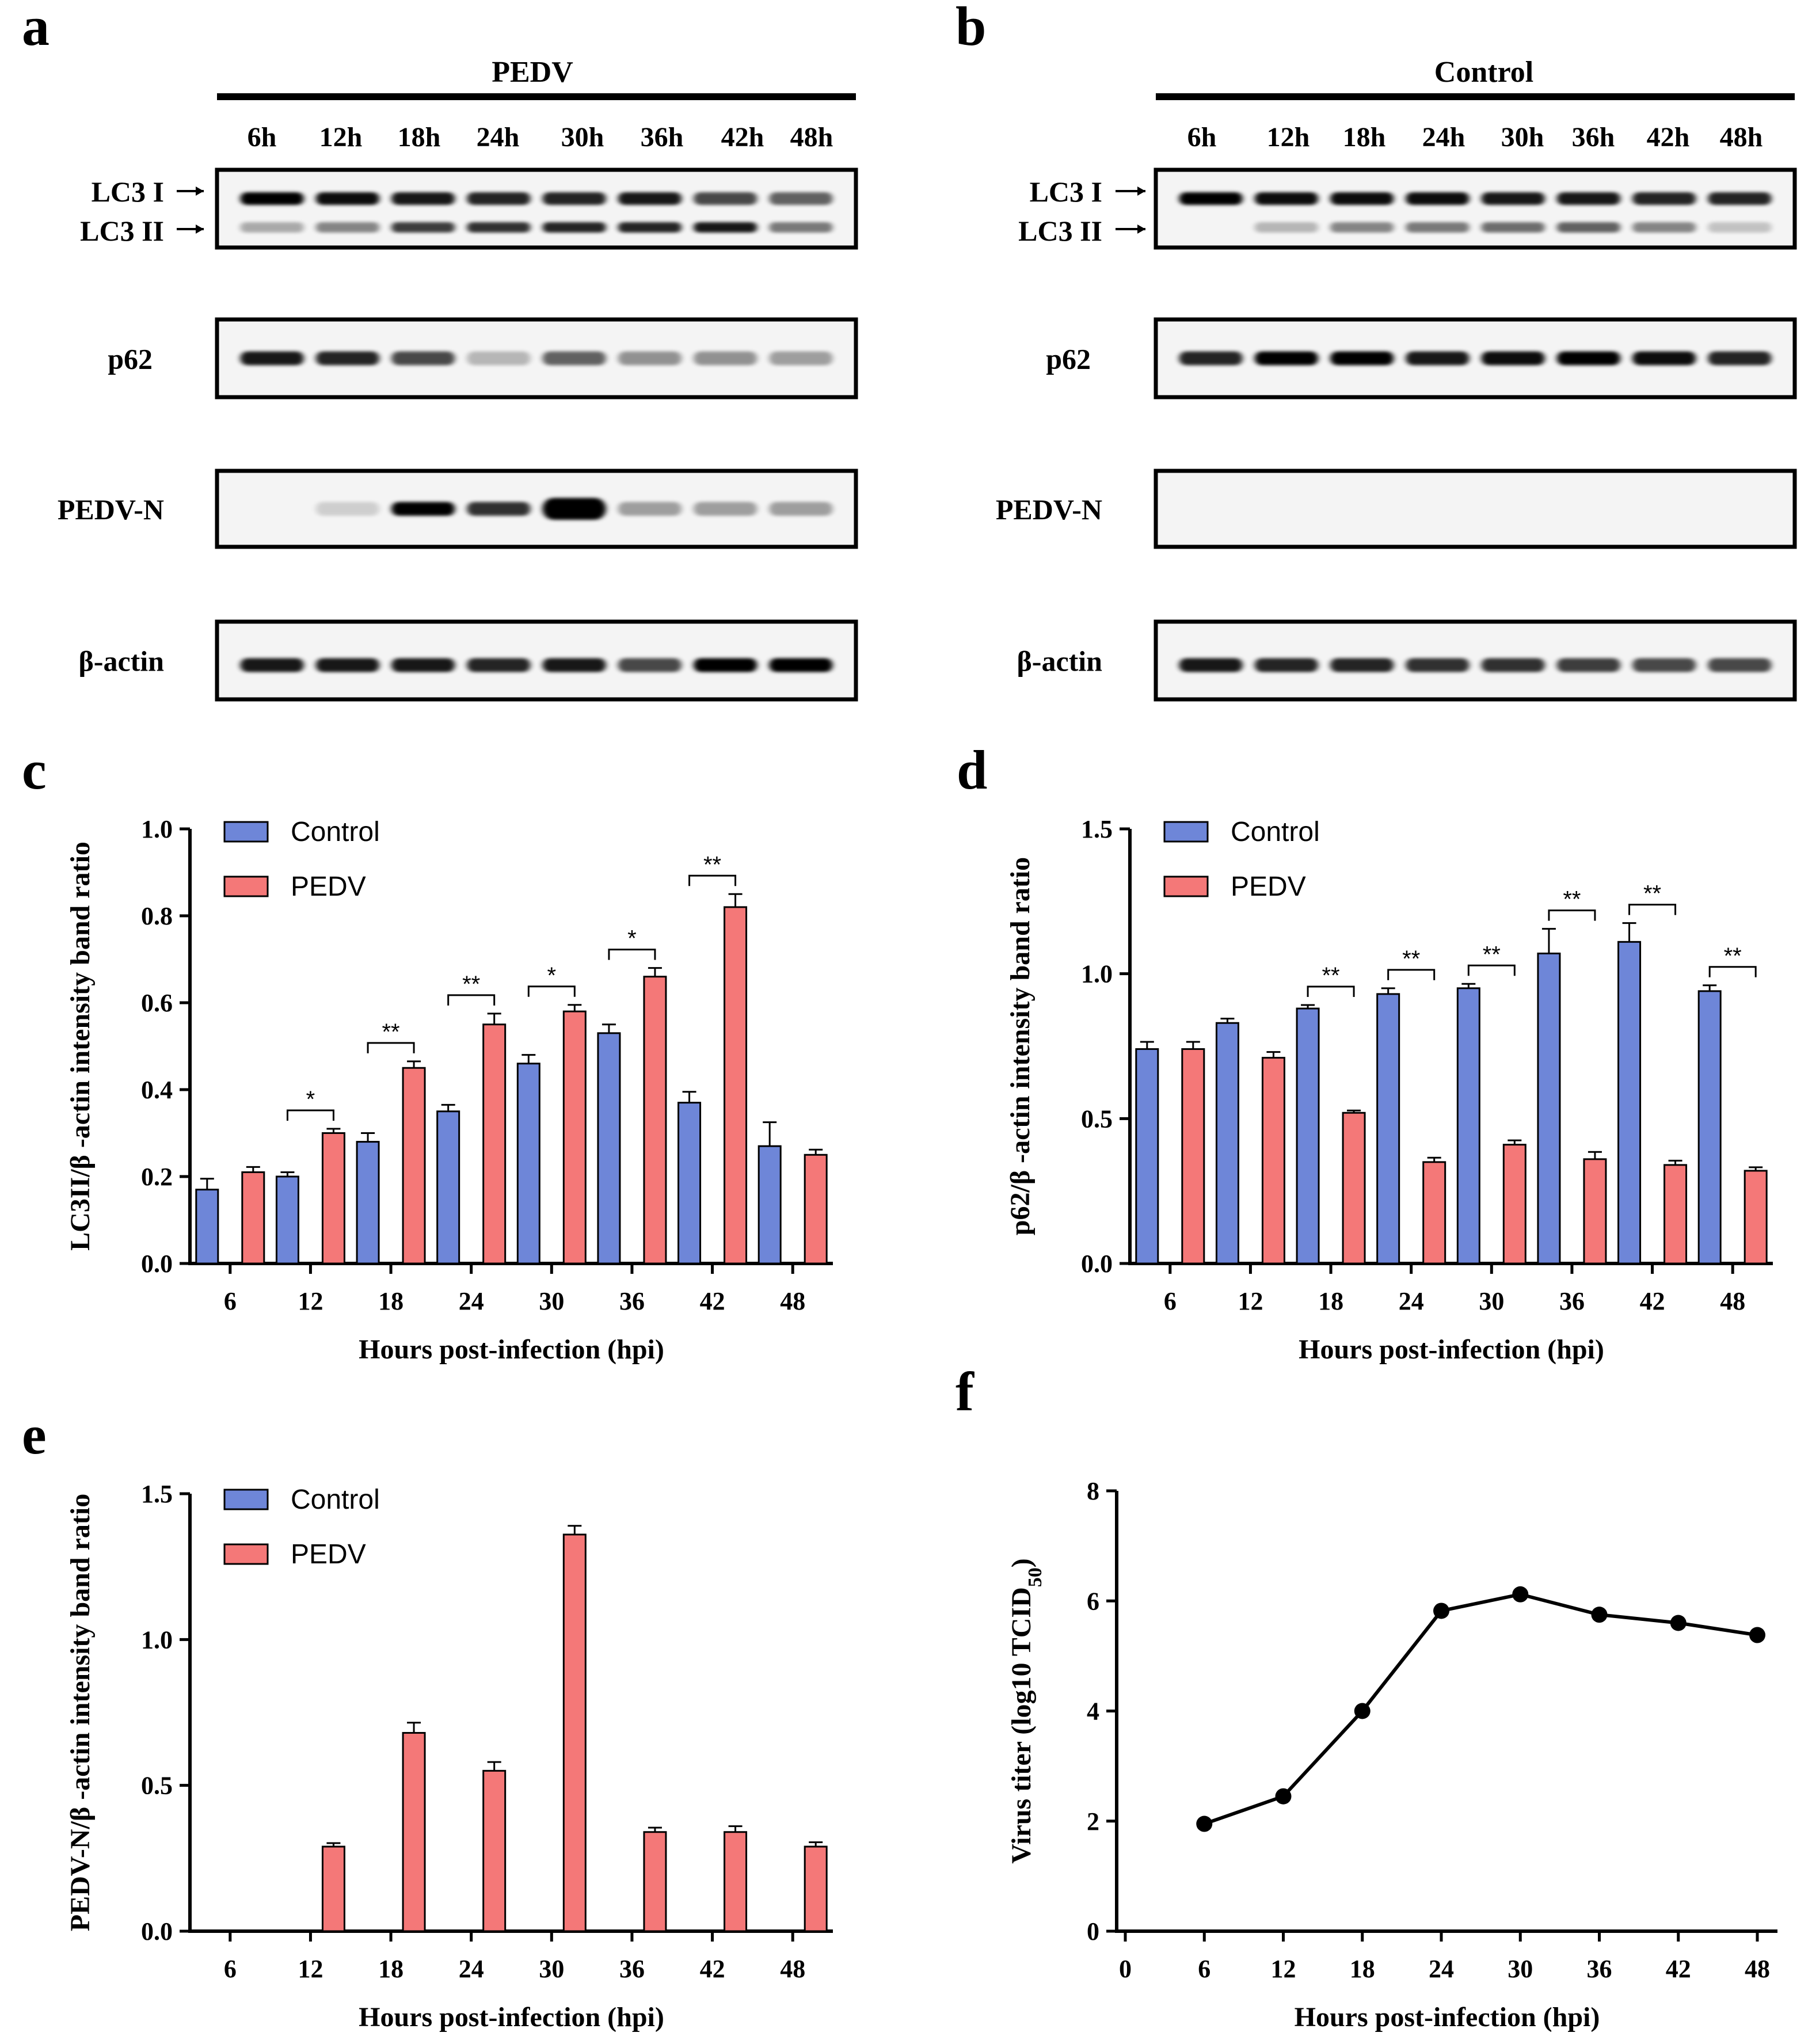  Describe the element at coordinates (662, 137) in the screenshot. I see `time-label: 36h` at that location.